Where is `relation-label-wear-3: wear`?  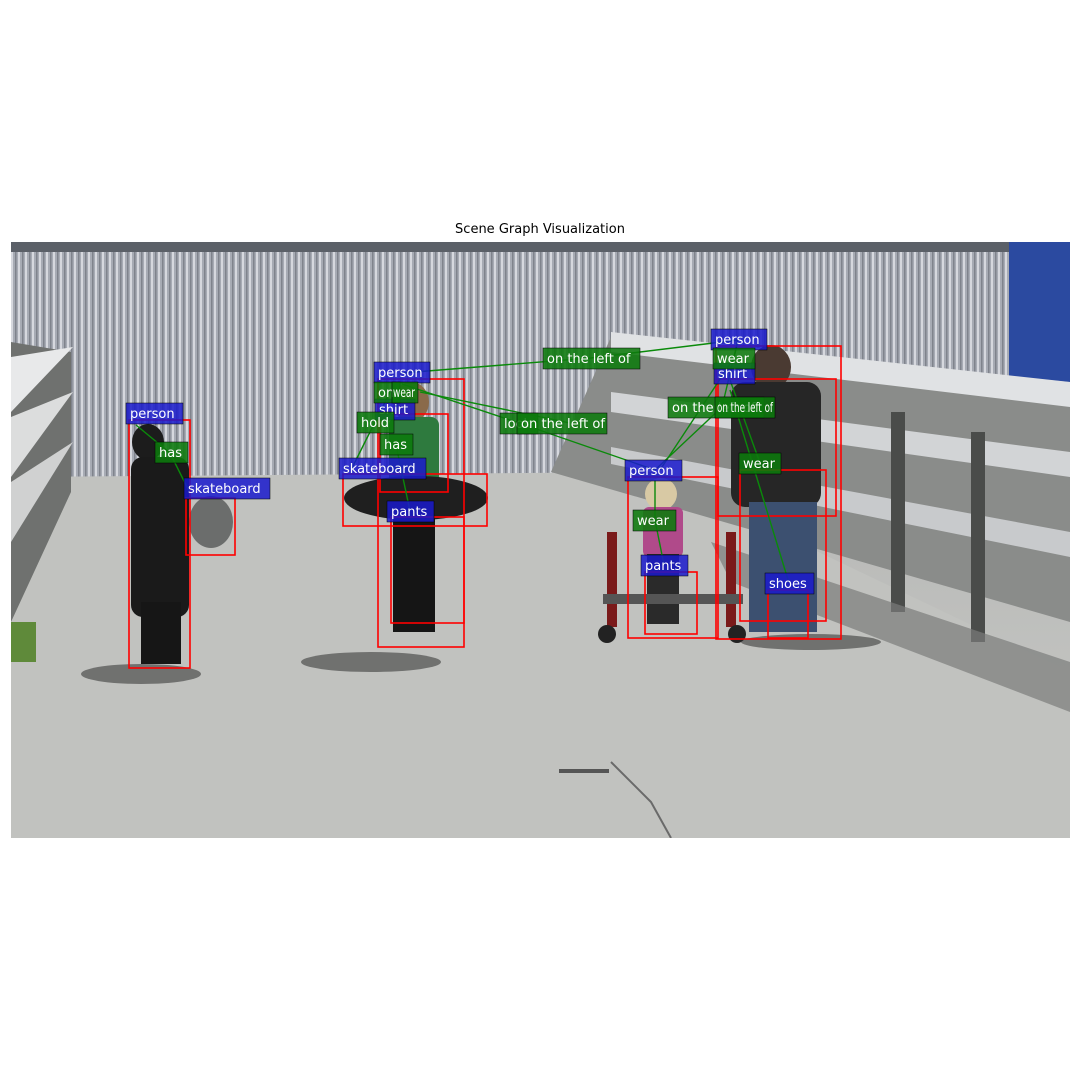 relation-label-wear-3: wear is located at coordinates (760, 463).